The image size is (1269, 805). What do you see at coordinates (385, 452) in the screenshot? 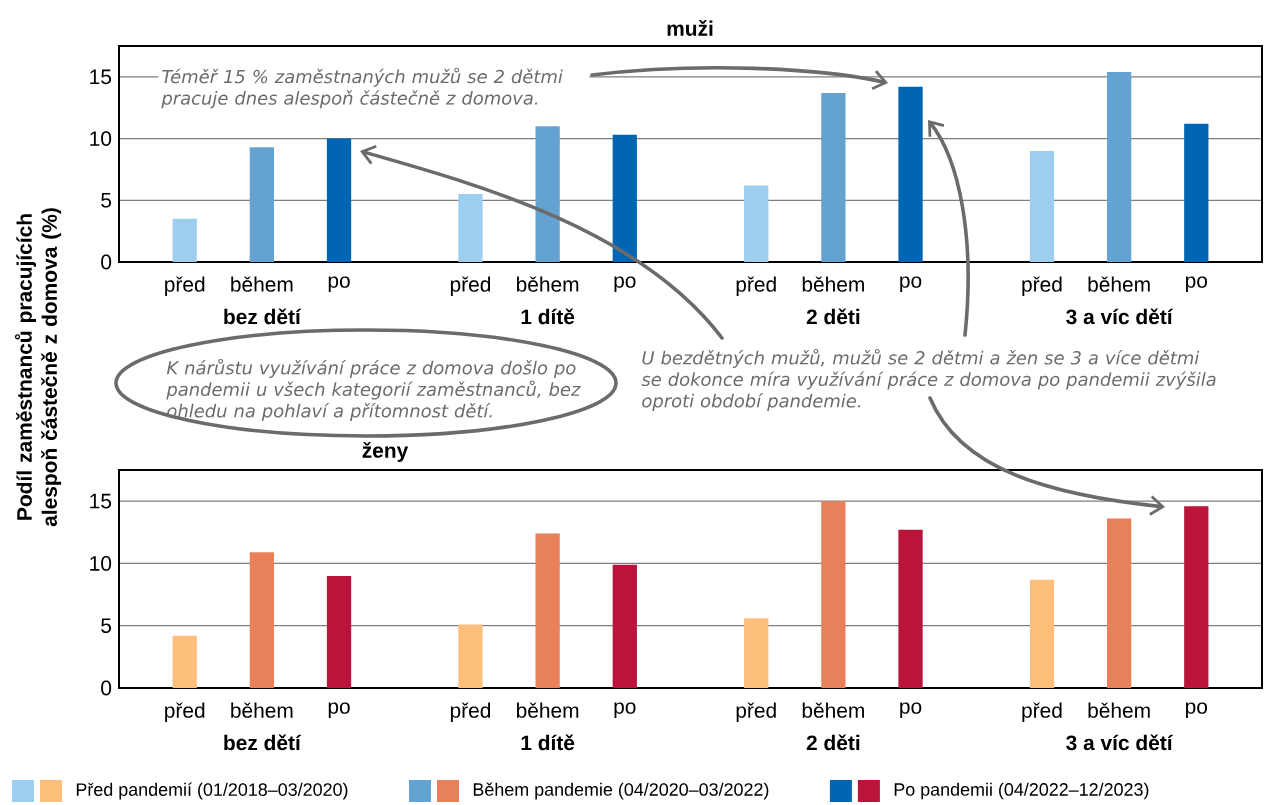
I see `chart-title: ženy` at bounding box center [385, 452].